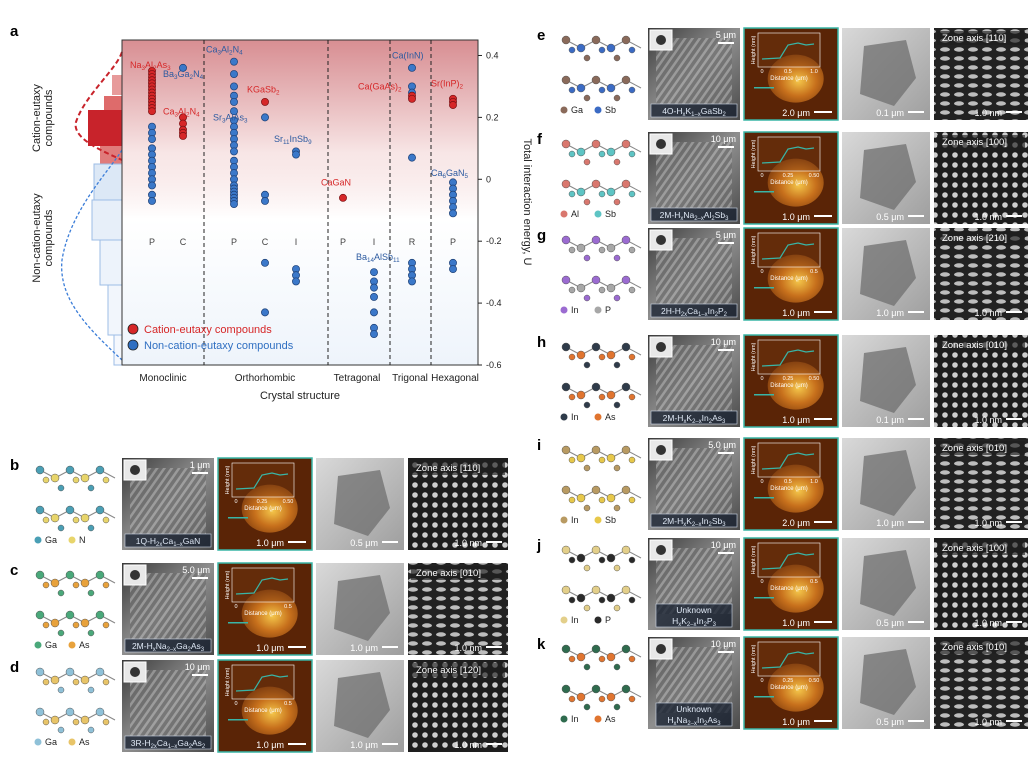  What do you see at coordinates (494, 303) in the screenshot?
I see `y-tick-label: -0.4` at bounding box center [494, 303].